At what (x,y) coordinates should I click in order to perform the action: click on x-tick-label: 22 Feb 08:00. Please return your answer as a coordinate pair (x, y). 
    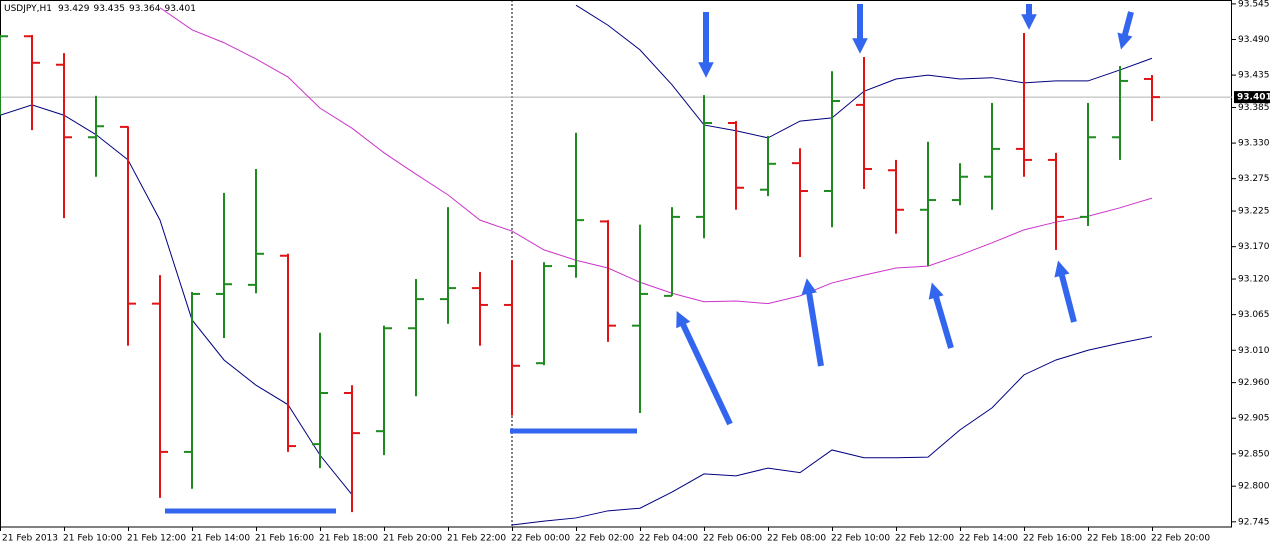
    Looking at the image, I should click on (796, 539).